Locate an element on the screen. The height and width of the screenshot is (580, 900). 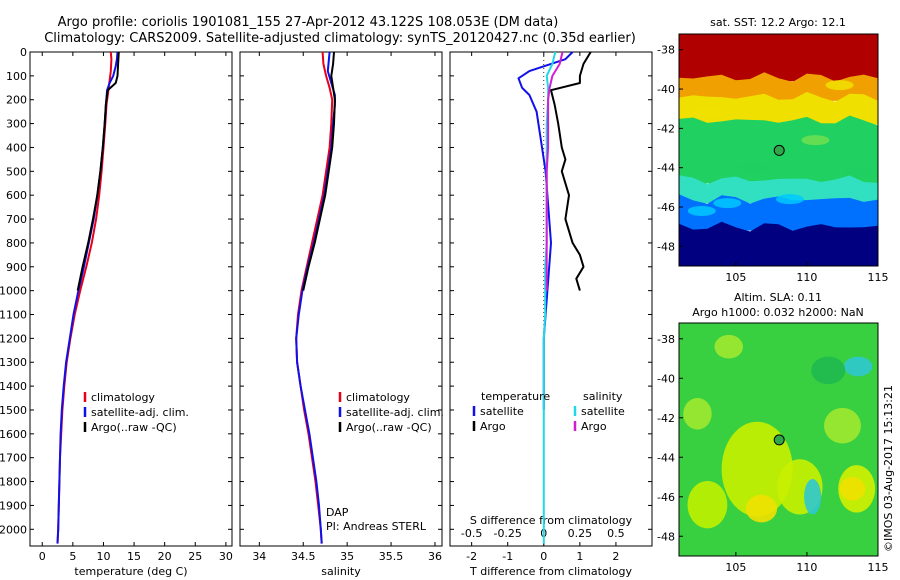
sla-map-y-tick-label: -40 is located at coordinates (666, 378).